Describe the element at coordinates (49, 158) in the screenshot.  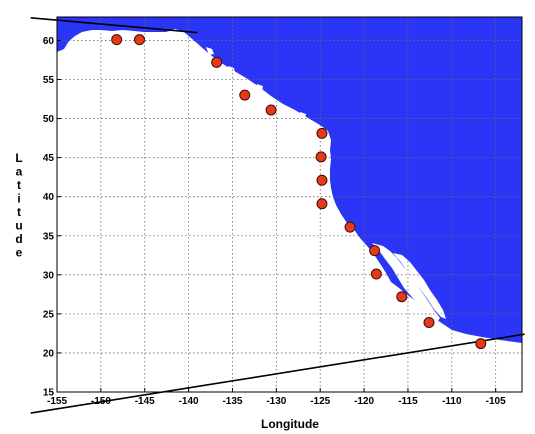
I see `y-tick-label: 45` at that location.